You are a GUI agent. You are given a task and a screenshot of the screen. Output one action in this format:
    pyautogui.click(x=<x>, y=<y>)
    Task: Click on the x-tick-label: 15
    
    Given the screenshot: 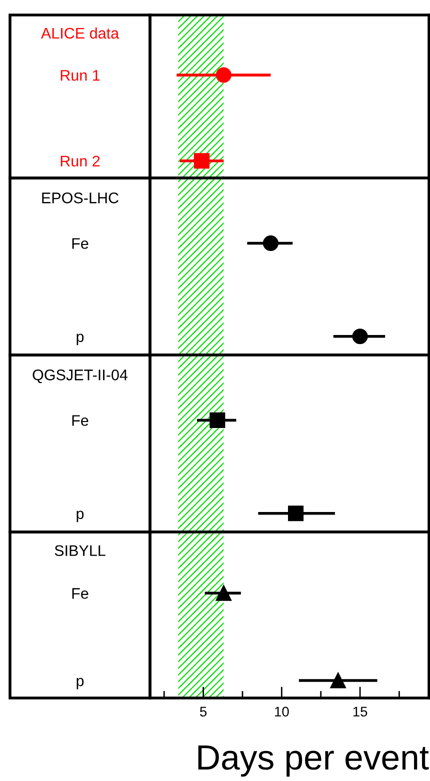 What is the action you would take?
    pyautogui.click(x=360, y=711)
    